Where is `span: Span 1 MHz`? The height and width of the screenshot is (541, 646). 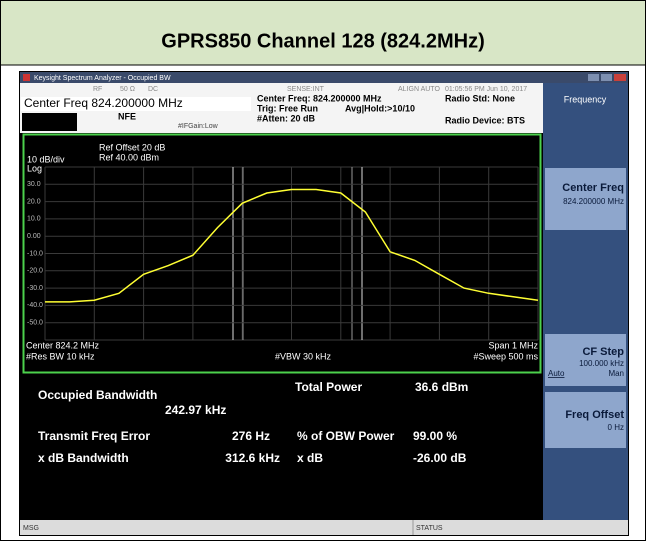
span: Span 1 MHz is located at coordinates (513, 345).